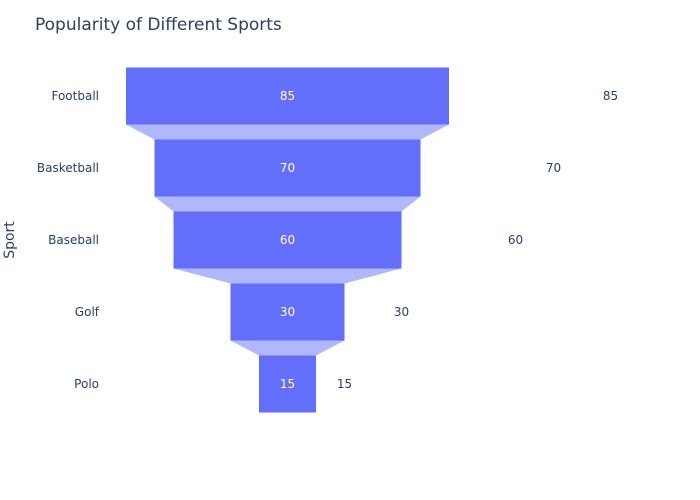 The height and width of the screenshot is (500, 700). What do you see at coordinates (75, 96) in the screenshot?
I see `category-label-football: Football` at bounding box center [75, 96].